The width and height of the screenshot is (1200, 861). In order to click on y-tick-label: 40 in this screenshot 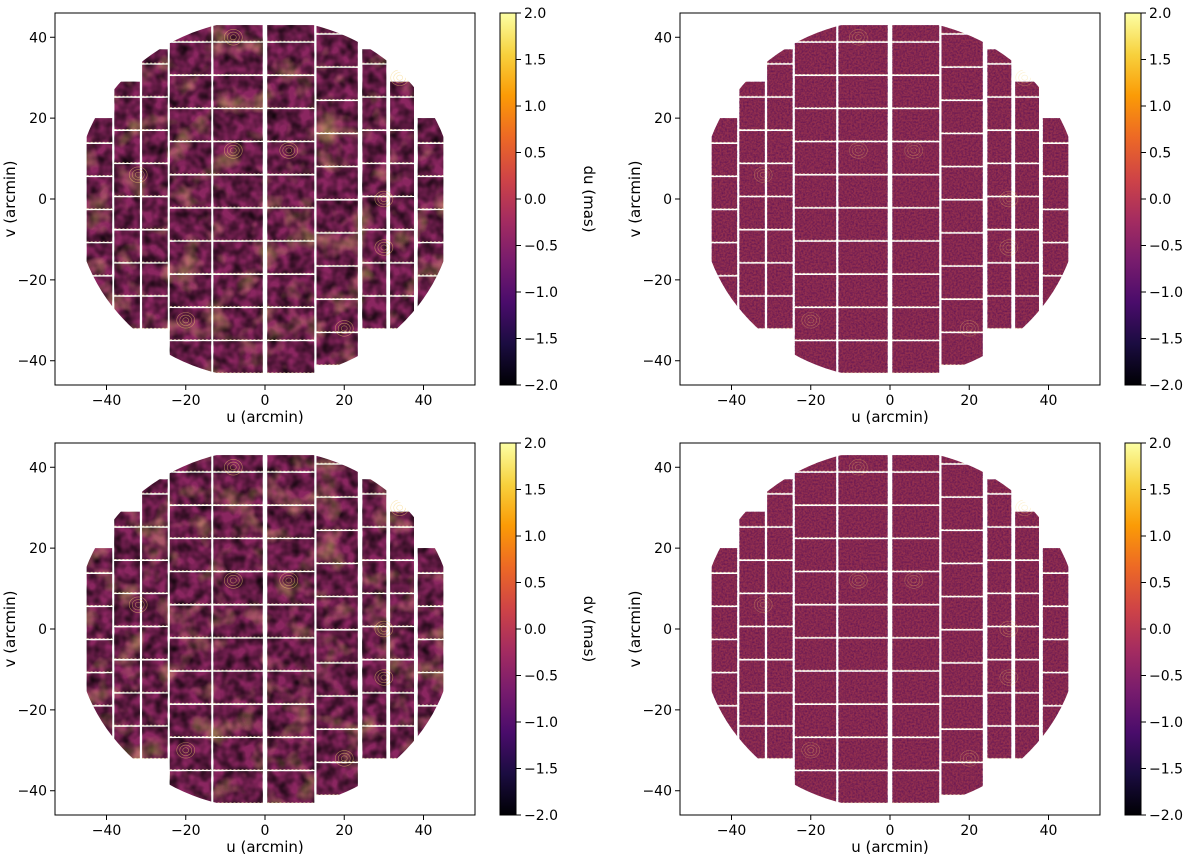, I will do `click(38, 38)`.